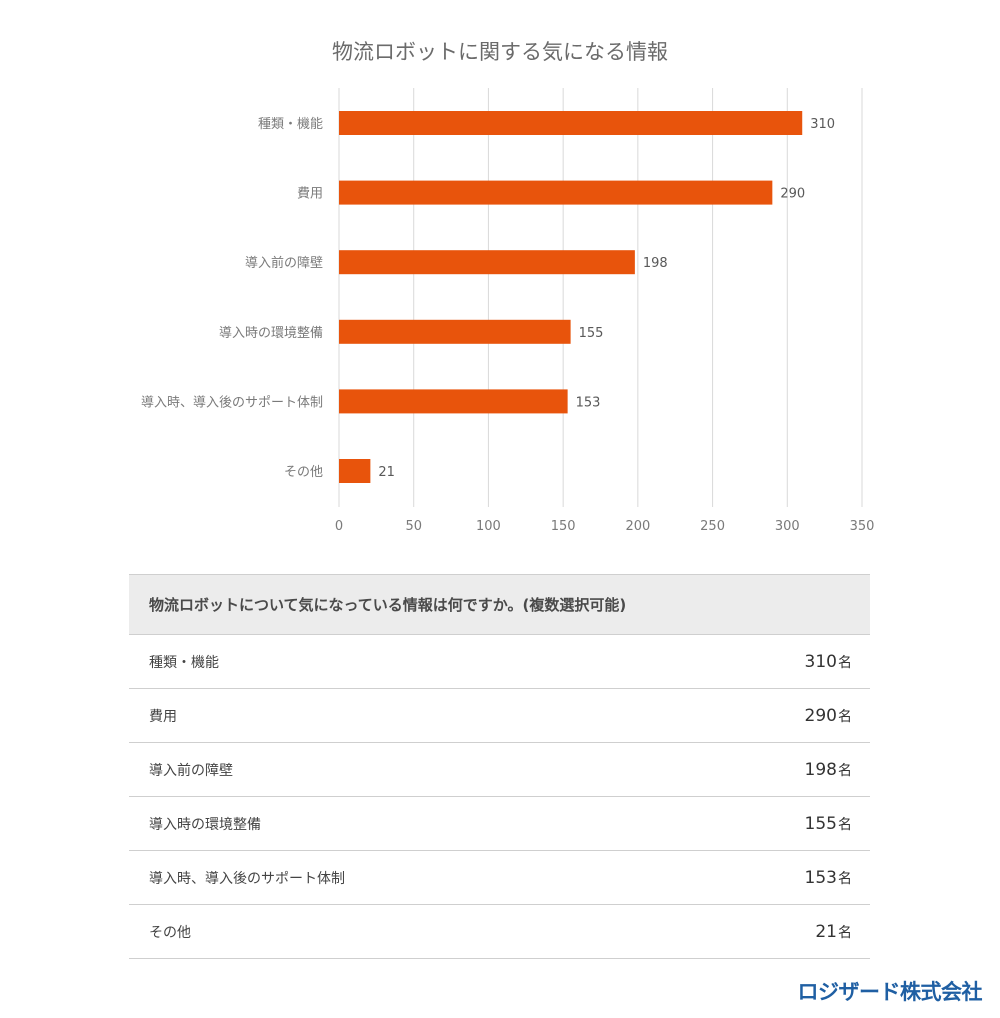 The height and width of the screenshot is (1018, 1000). Describe the element at coordinates (563, 526) in the screenshot. I see `x-tick-label: 150` at that location.